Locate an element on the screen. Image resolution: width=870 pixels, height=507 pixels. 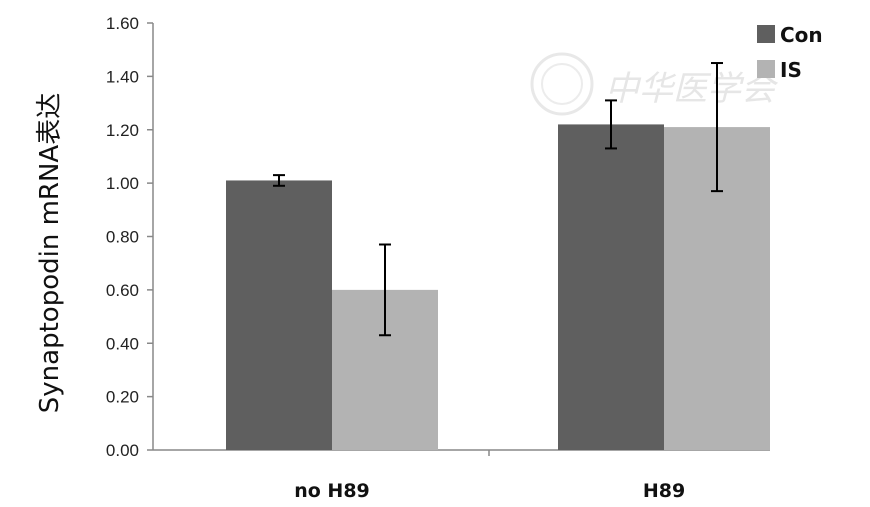
watermark: 中华医学会 is located at coordinates (654, 84).